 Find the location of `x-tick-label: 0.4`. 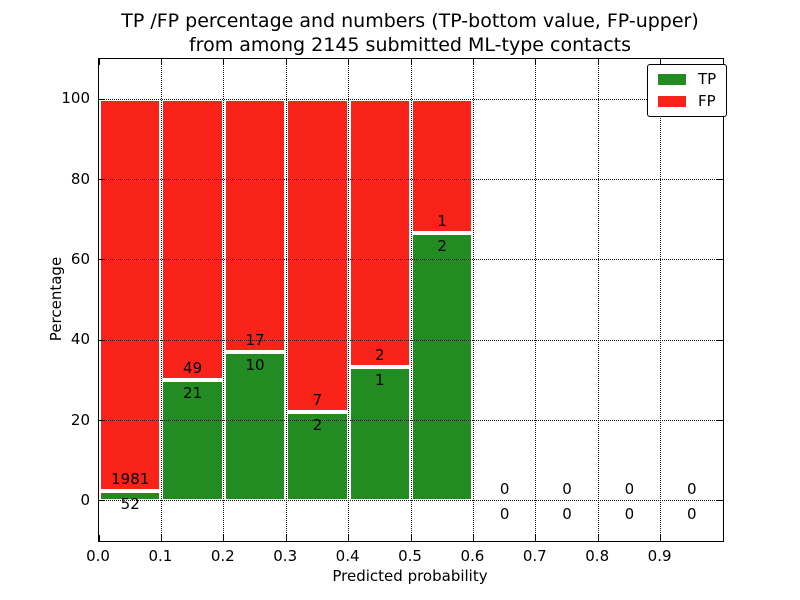

x-tick-label: 0.4 is located at coordinates (347, 556).